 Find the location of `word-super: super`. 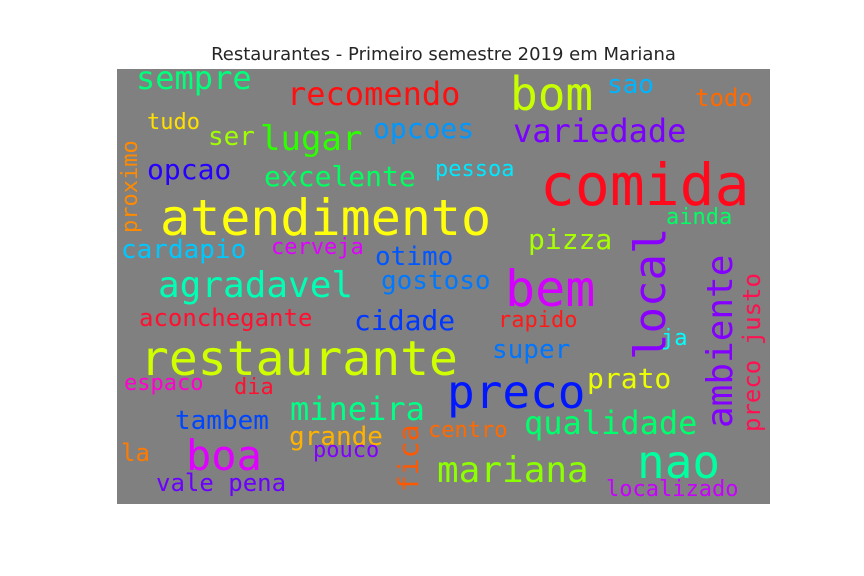

word-super: super is located at coordinates (531, 350).